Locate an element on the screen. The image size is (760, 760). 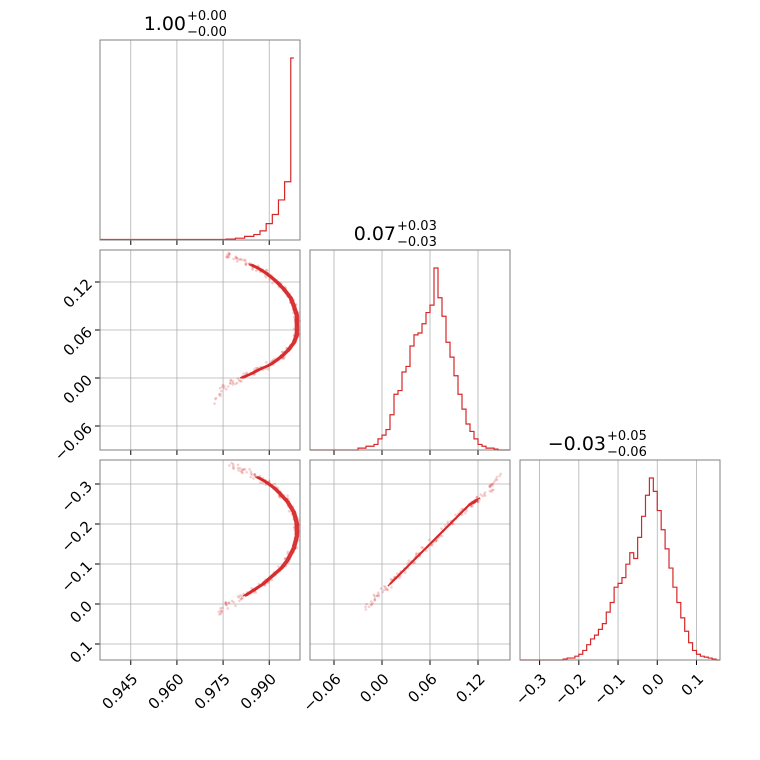
panel-2-0-xlabel-3: 0.990 is located at coordinates (258, 691).